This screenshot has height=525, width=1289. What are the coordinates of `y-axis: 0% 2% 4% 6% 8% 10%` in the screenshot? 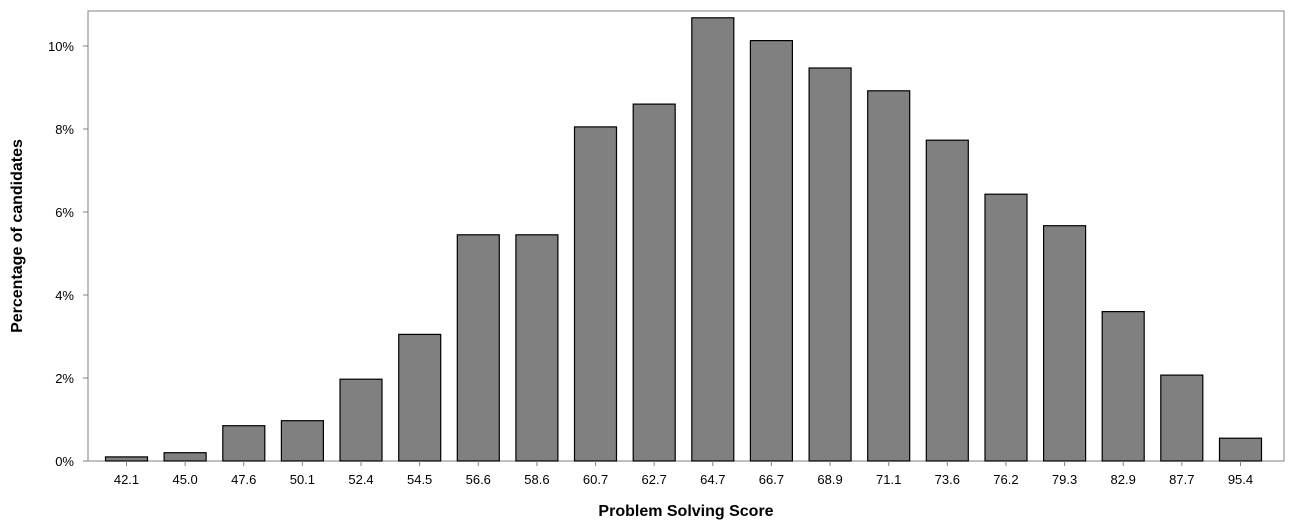 It's located at (68, 254).